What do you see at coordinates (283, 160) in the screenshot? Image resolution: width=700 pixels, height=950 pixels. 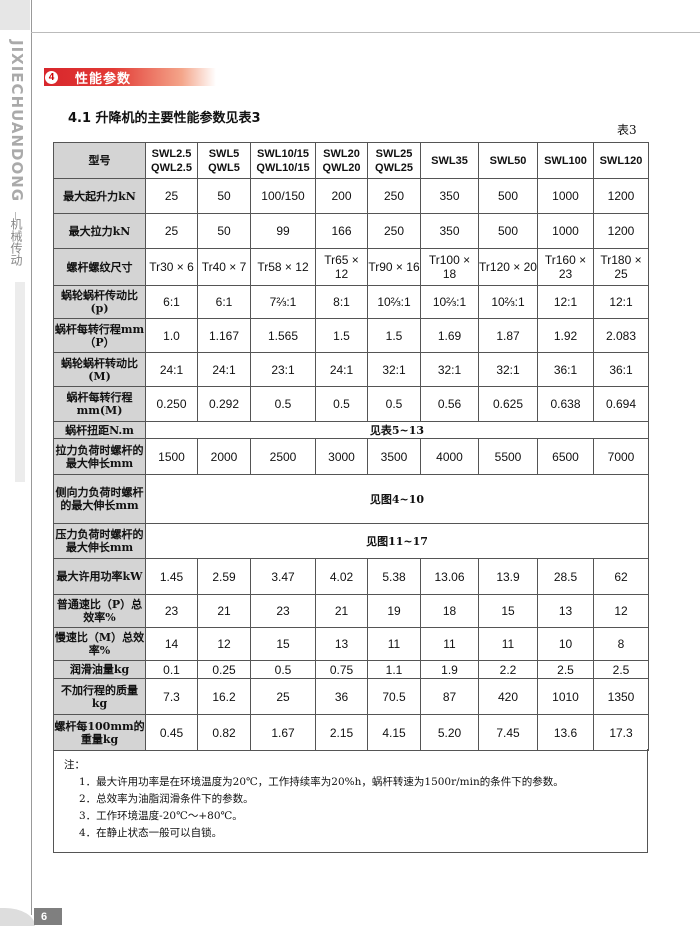 I see `model-header-cell: SWL10/15 QWL10/15` at bounding box center [283, 160].